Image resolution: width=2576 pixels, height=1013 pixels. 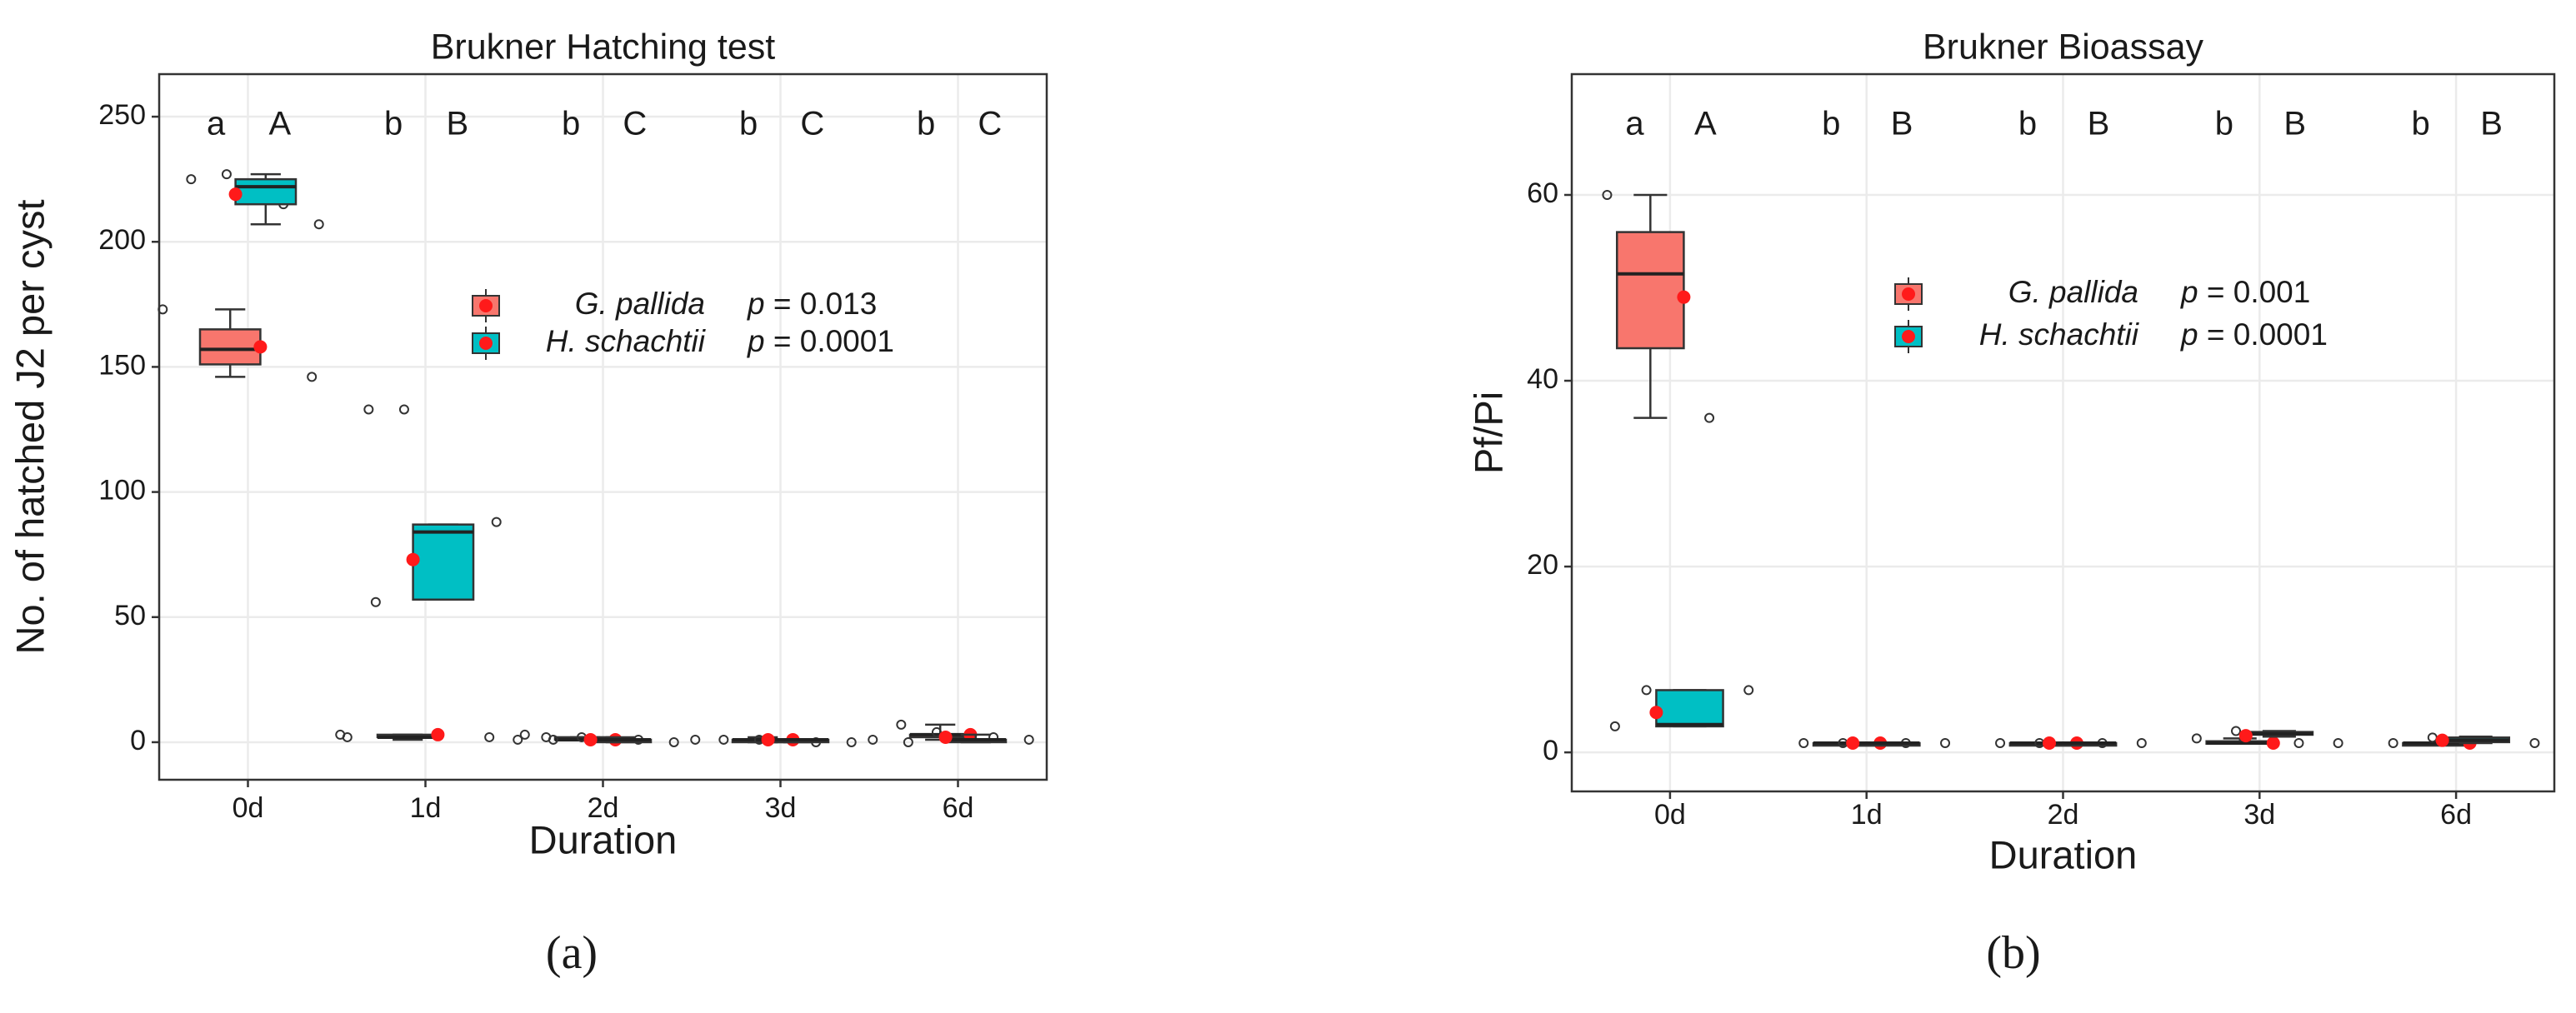 I want to click on chart-title: Brukner Hatching test, so click(x=603, y=47).